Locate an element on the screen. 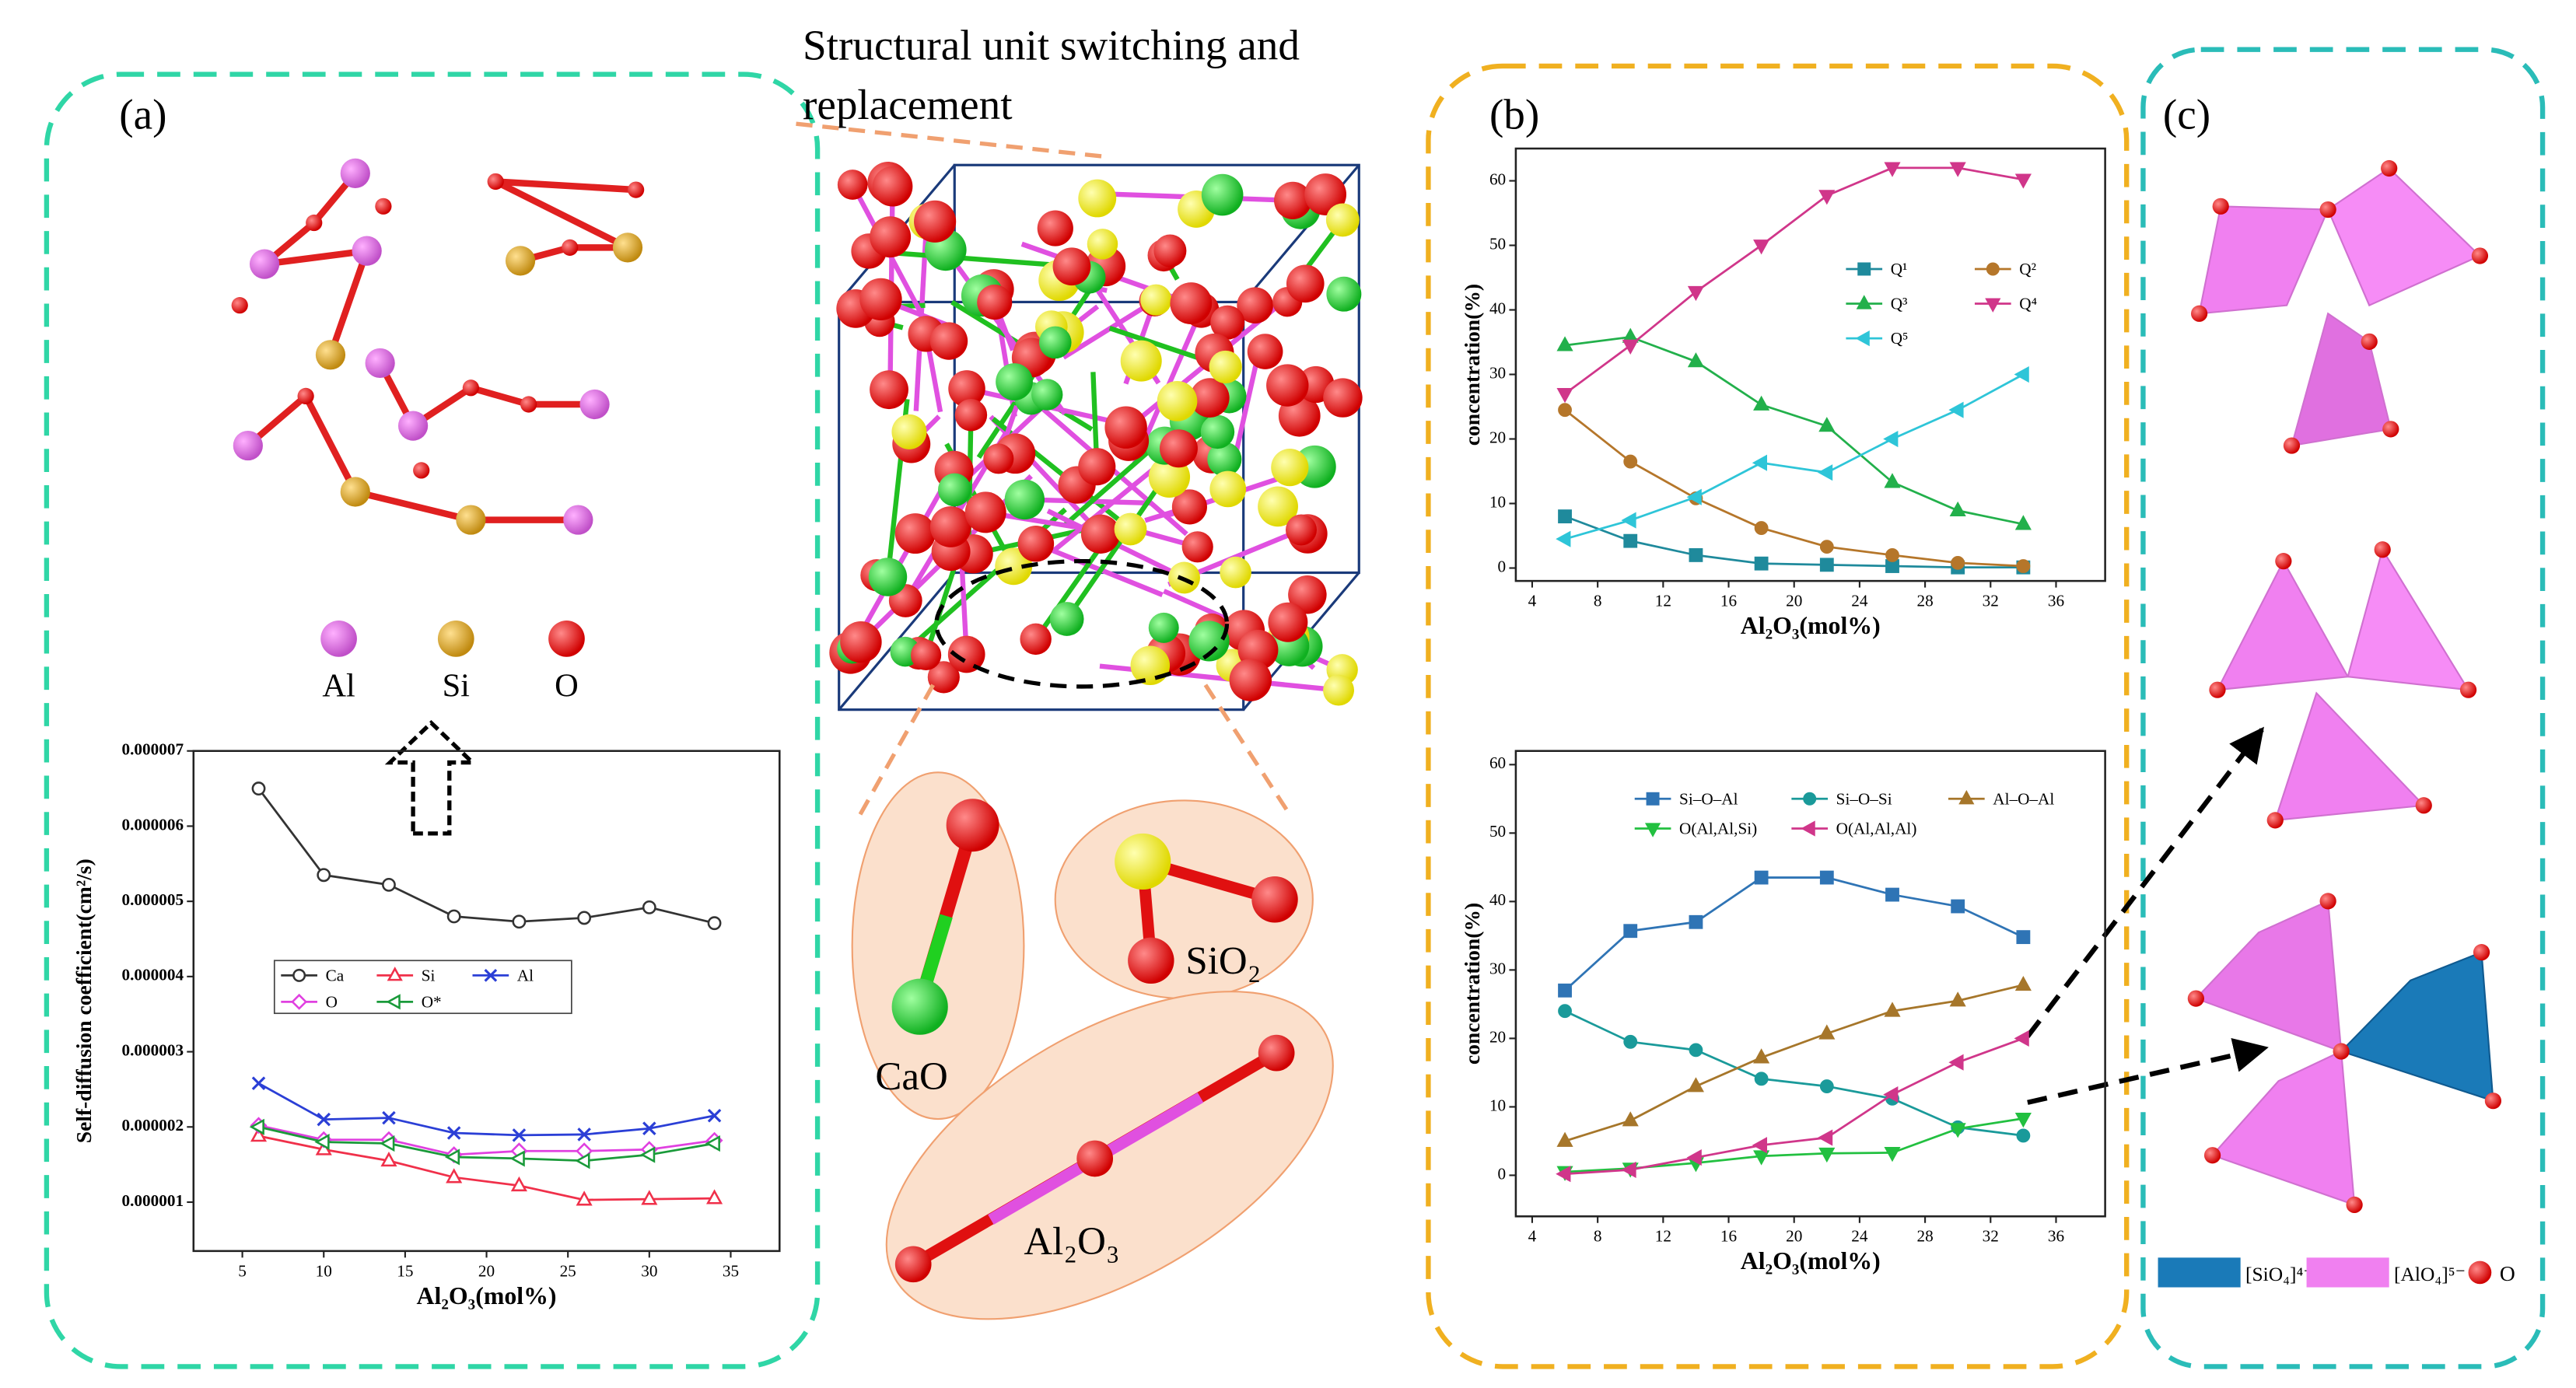  plot-frame is located at coordinates (1810, 364).